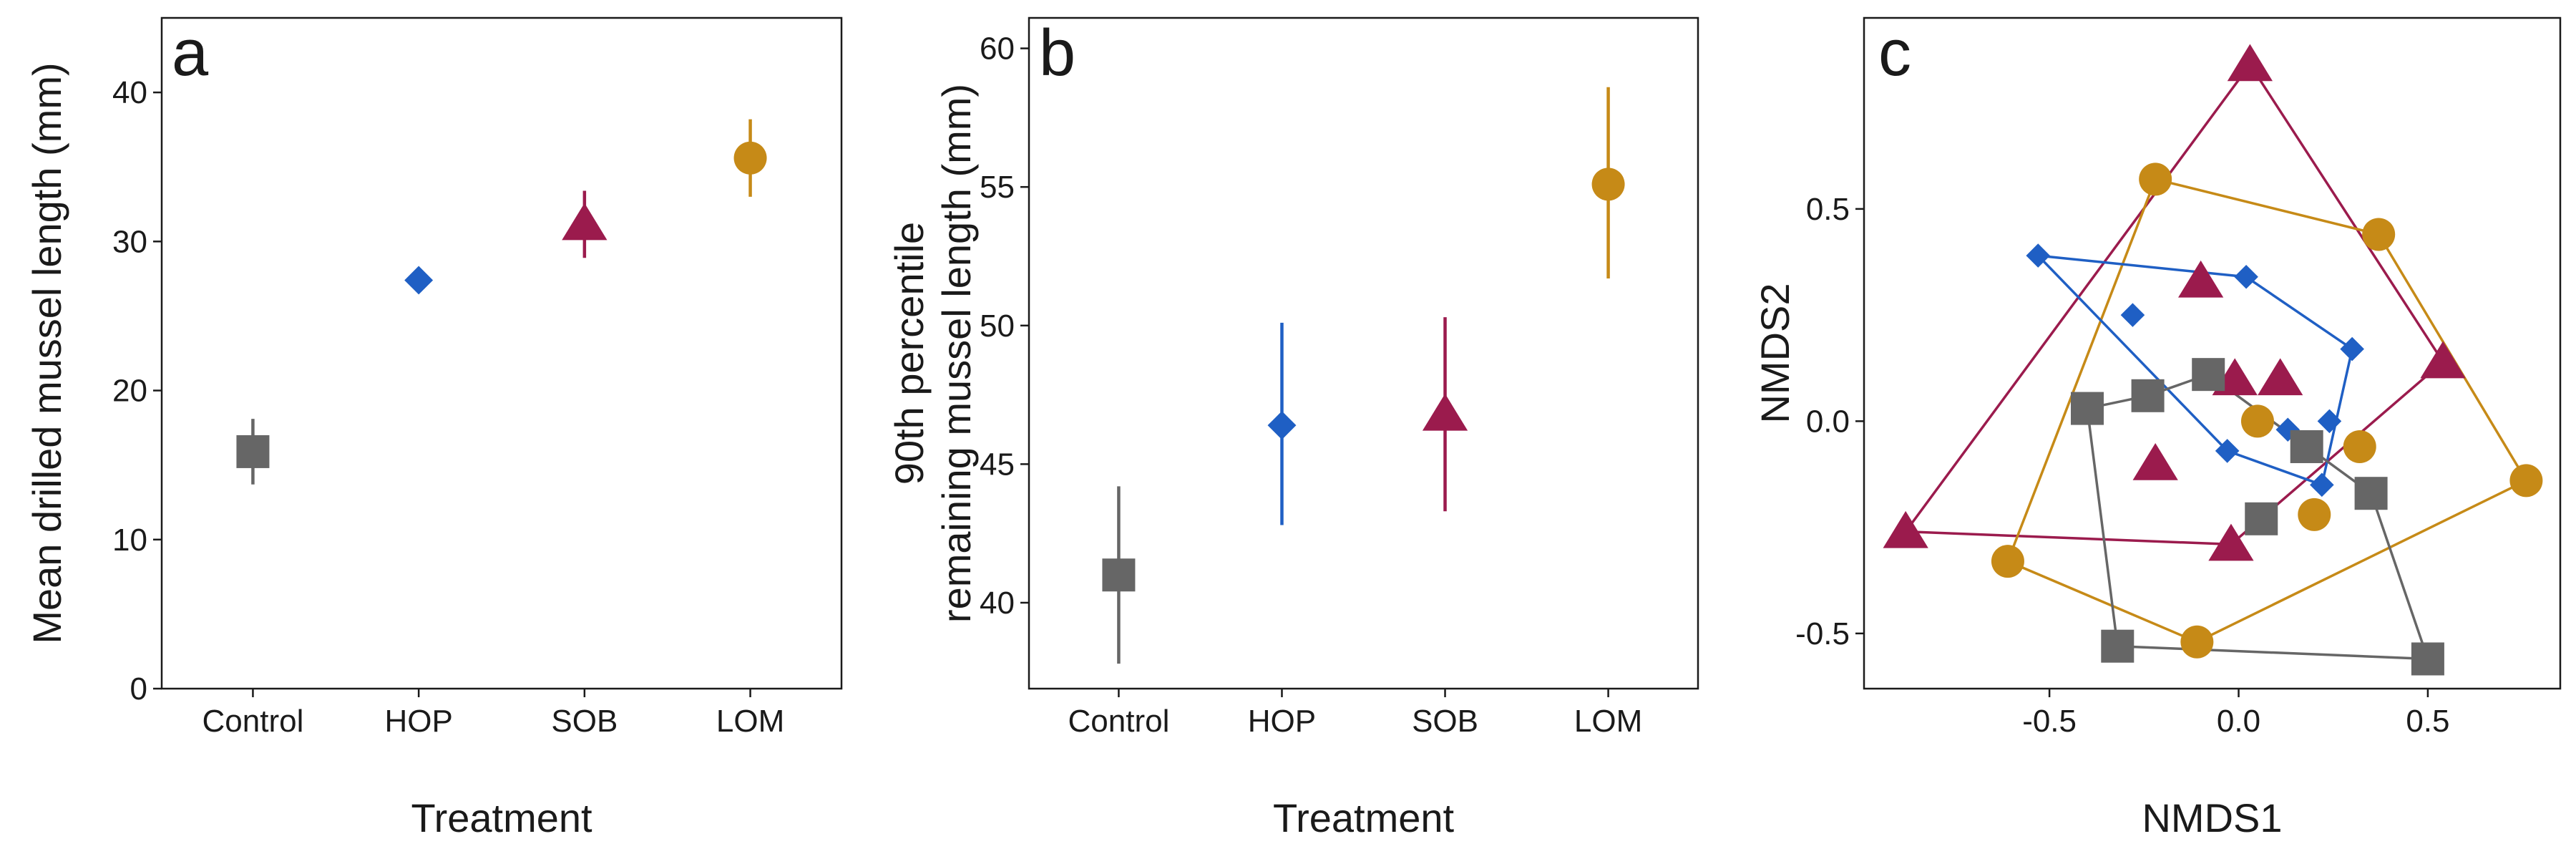 The width and height of the screenshot is (2576, 859). Describe the element at coordinates (997, 326) in the screenshot. I see `y-tick-label: 50` at that location.